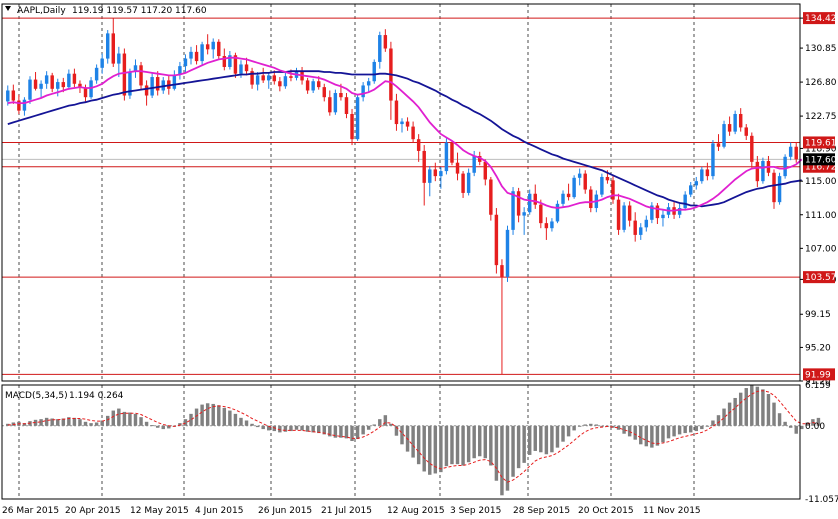  I want to click on time-tick-label: 21 Jul 2015, so click(346, 511).